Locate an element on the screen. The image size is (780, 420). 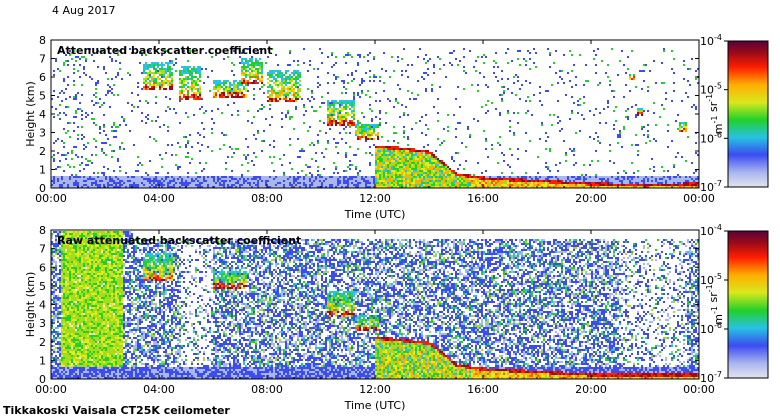
chart-title: Raw attenuated backscatter coefficient is located at coordinates (179, 240).